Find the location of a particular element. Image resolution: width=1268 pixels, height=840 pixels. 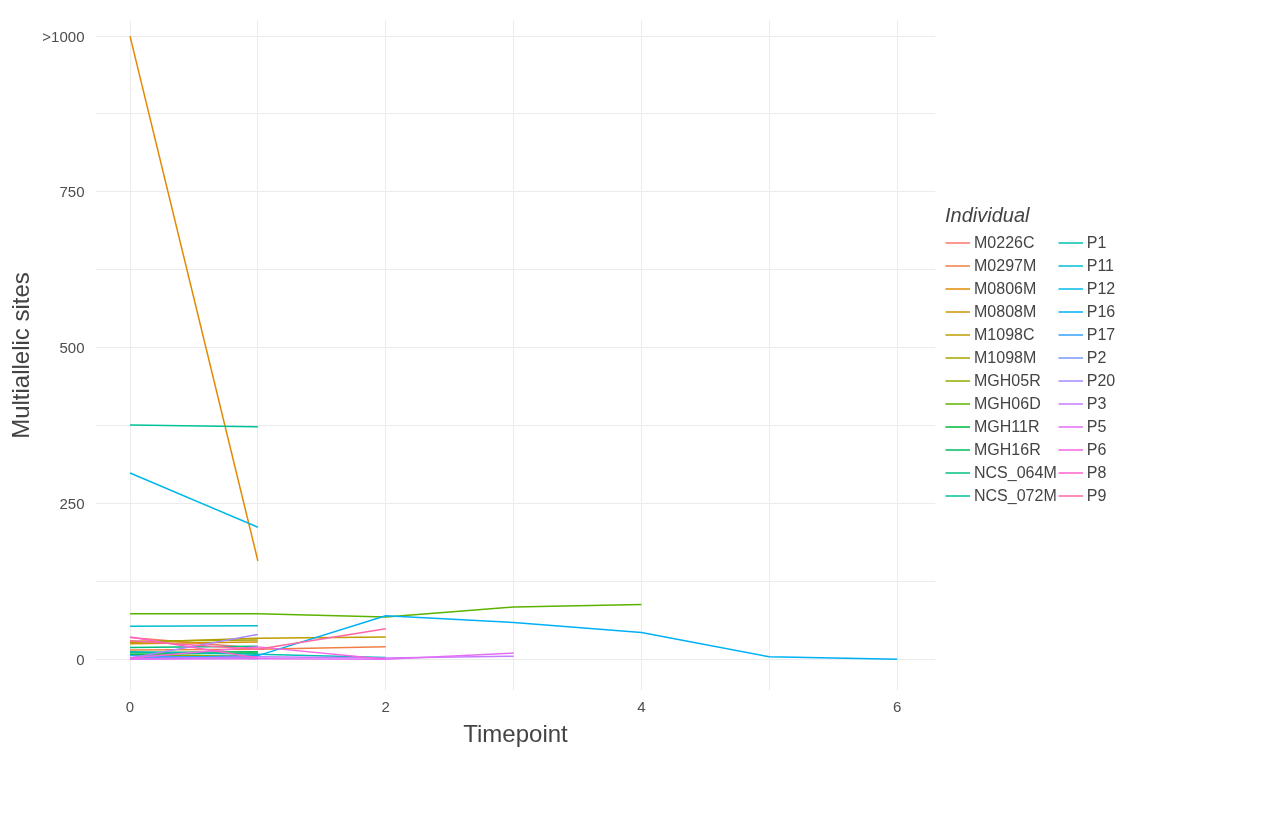

x-tick-label: 2 is located at coordinates (385, 706).